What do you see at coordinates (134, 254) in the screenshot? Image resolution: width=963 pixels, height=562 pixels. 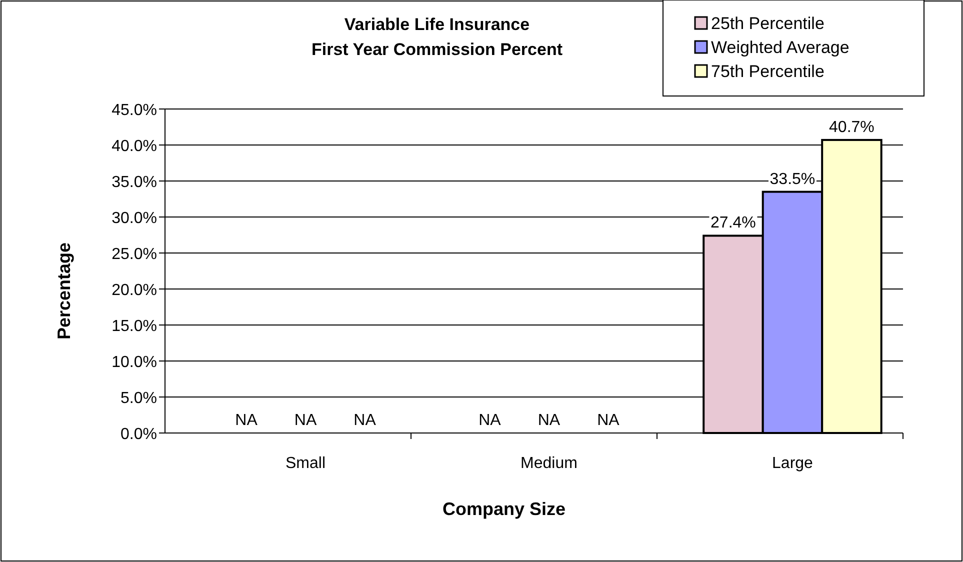 I see `y-tick-label: 25.0%` at bounding box center [134, 254].